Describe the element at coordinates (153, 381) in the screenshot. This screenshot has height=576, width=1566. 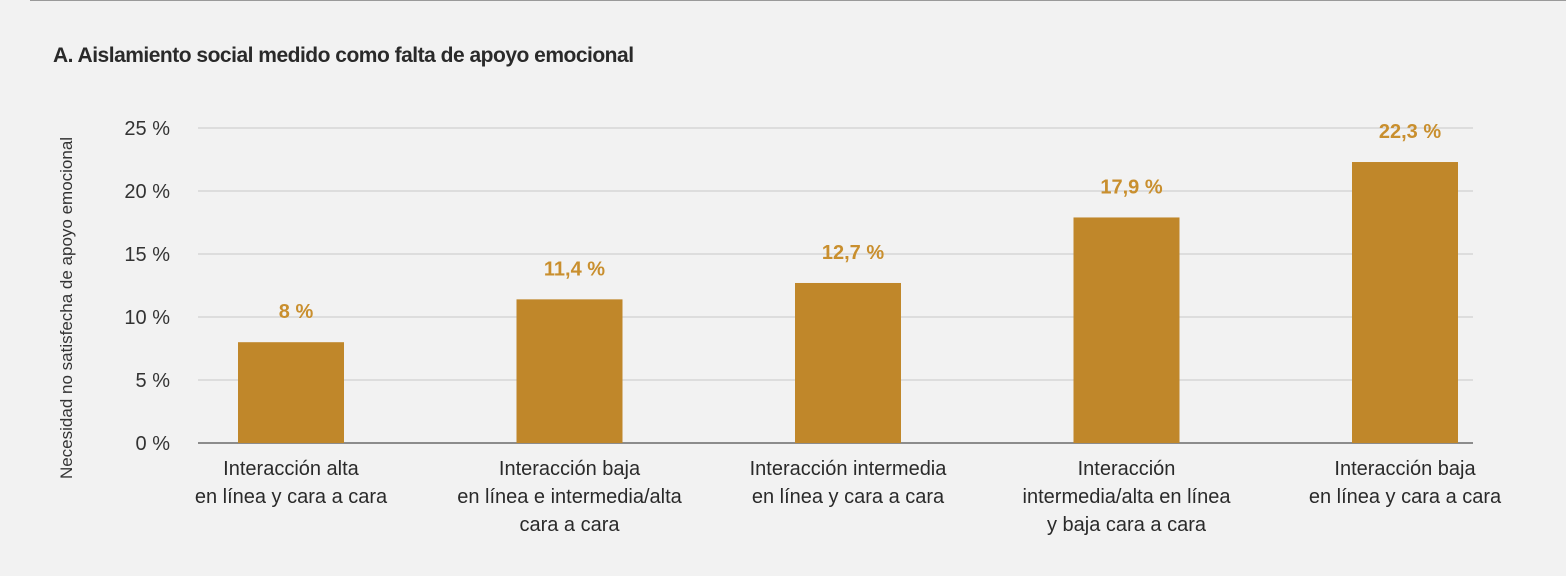
I see `y-tick-label: 5 %` at that location.